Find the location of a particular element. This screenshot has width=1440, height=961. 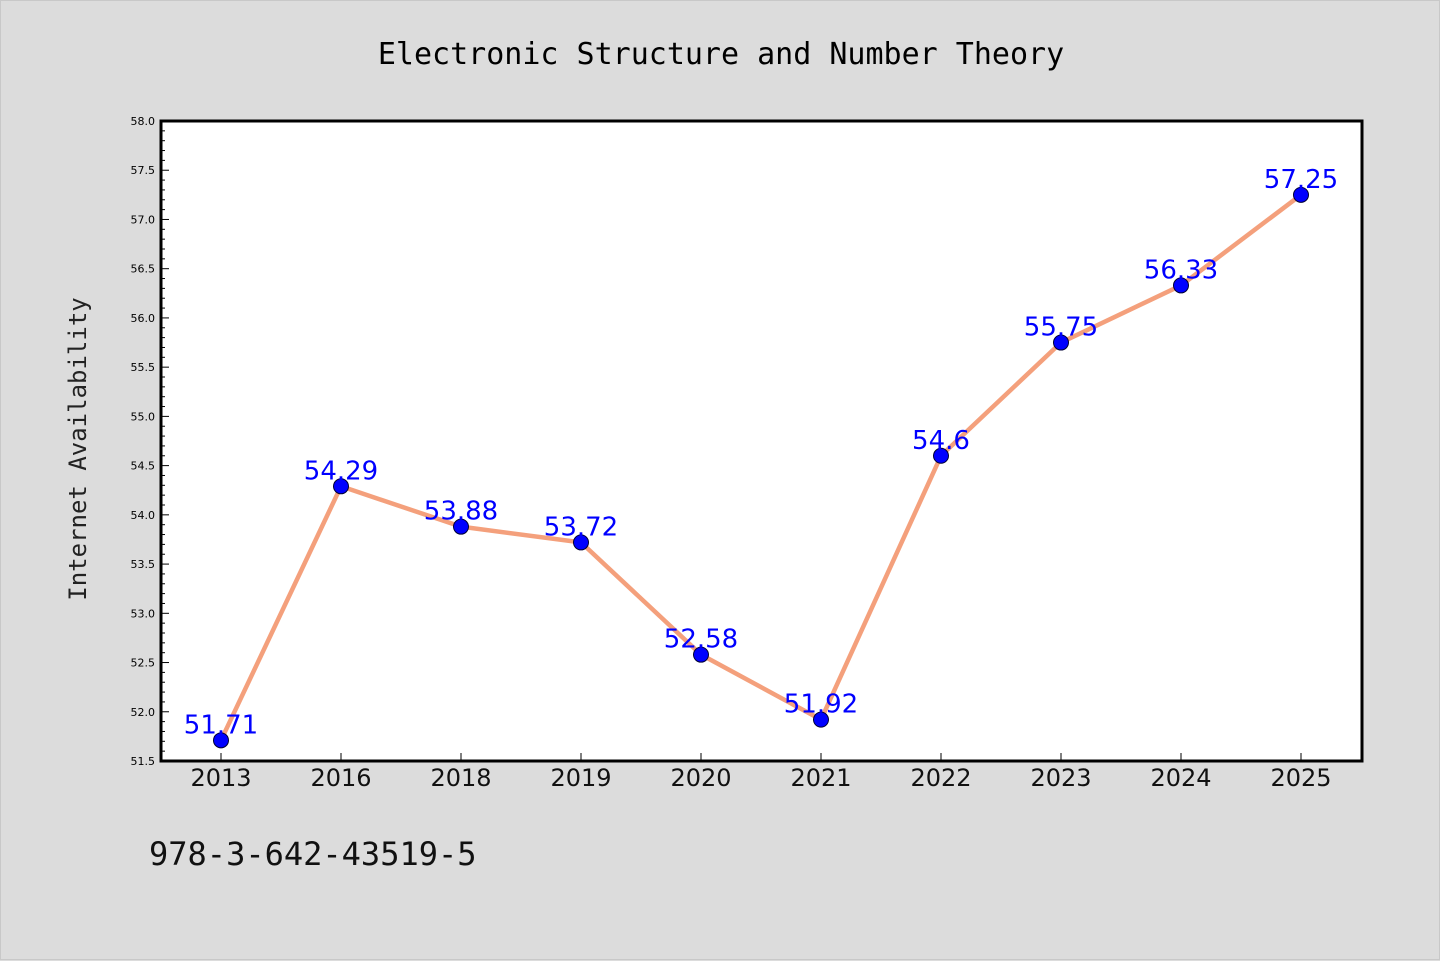

y-tick-label: 53.5 is located at coordinates (143, 564).